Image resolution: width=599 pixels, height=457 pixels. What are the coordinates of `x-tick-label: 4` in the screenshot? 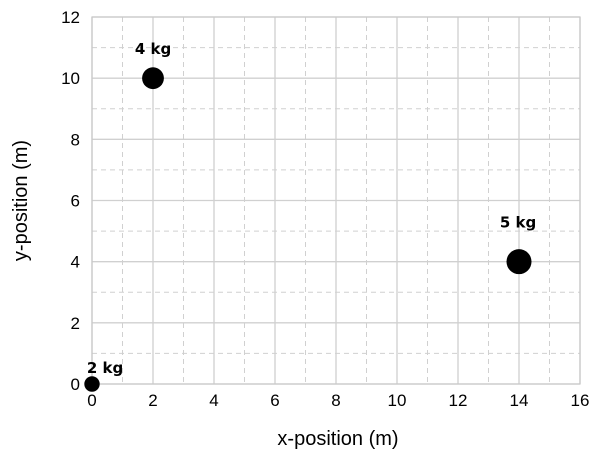 It's located at (213, 400).